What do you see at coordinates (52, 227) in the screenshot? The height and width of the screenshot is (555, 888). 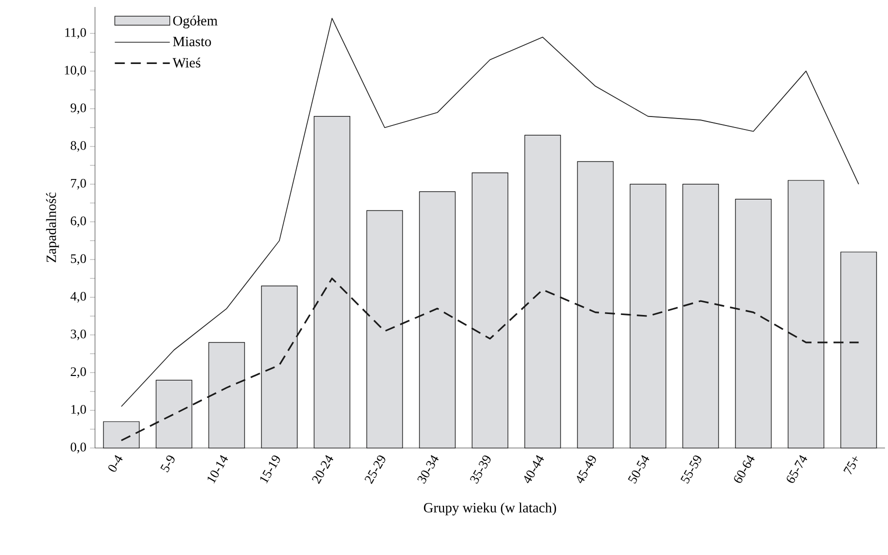 I see `y-axis-title: Zapadalność` at bounding box center [52, 227].